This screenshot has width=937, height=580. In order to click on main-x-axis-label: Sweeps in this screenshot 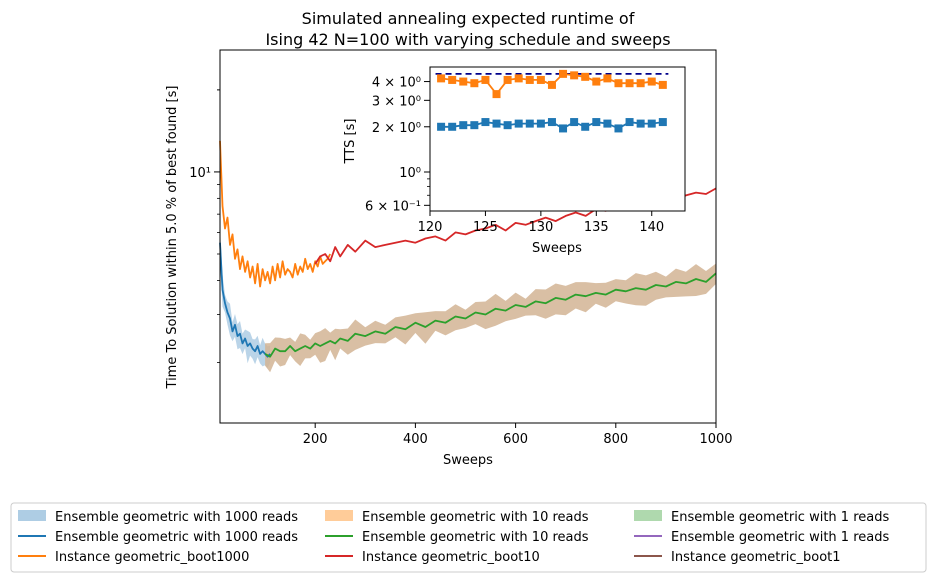, I will do `click(468, 460)`.